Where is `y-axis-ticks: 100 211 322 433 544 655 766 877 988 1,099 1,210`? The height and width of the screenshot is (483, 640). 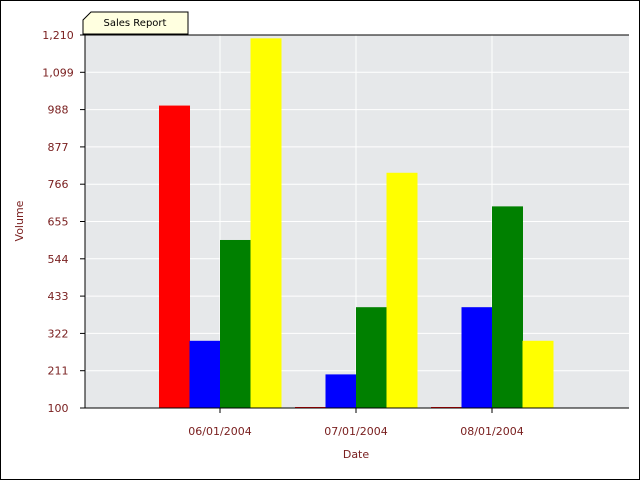
y-axis-ticks: 100 211 322 433 544 655 766 877 988 1,099 1,210 is located at coordinates (63, 222).